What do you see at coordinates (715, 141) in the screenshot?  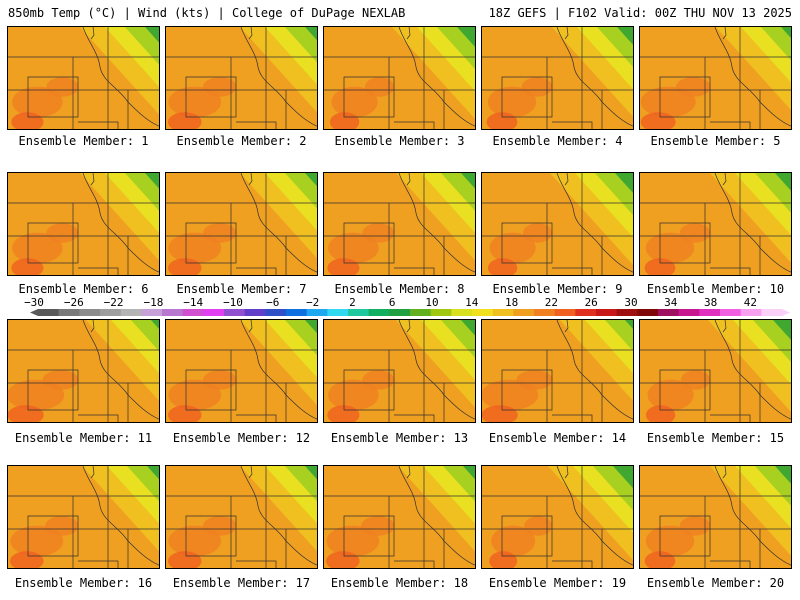 I see `ensemble-member-label: Ensemble Member: 5` at bounding box center [715, 141].